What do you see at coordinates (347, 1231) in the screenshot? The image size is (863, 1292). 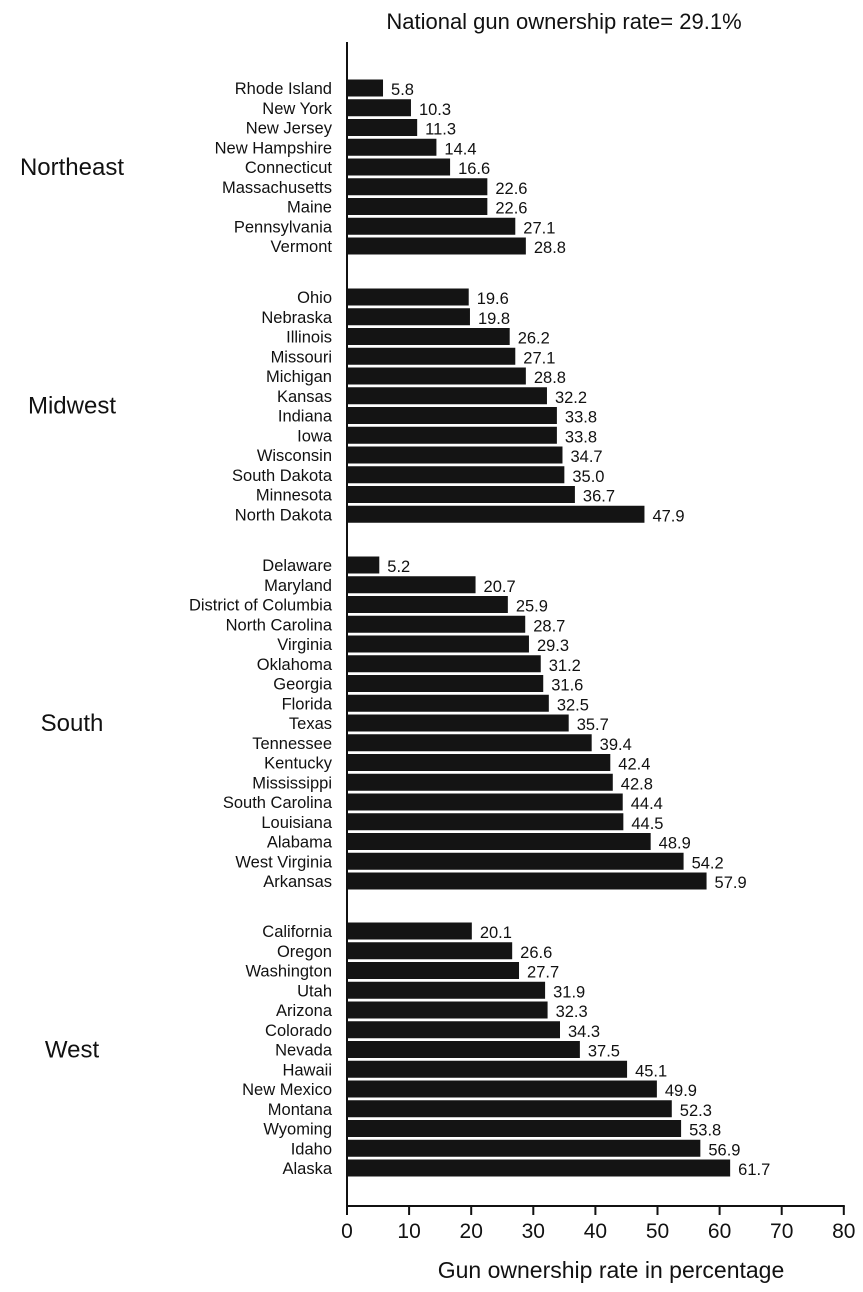 I see `x-tick-label-0: 0` at bounding box center [347, 1231].